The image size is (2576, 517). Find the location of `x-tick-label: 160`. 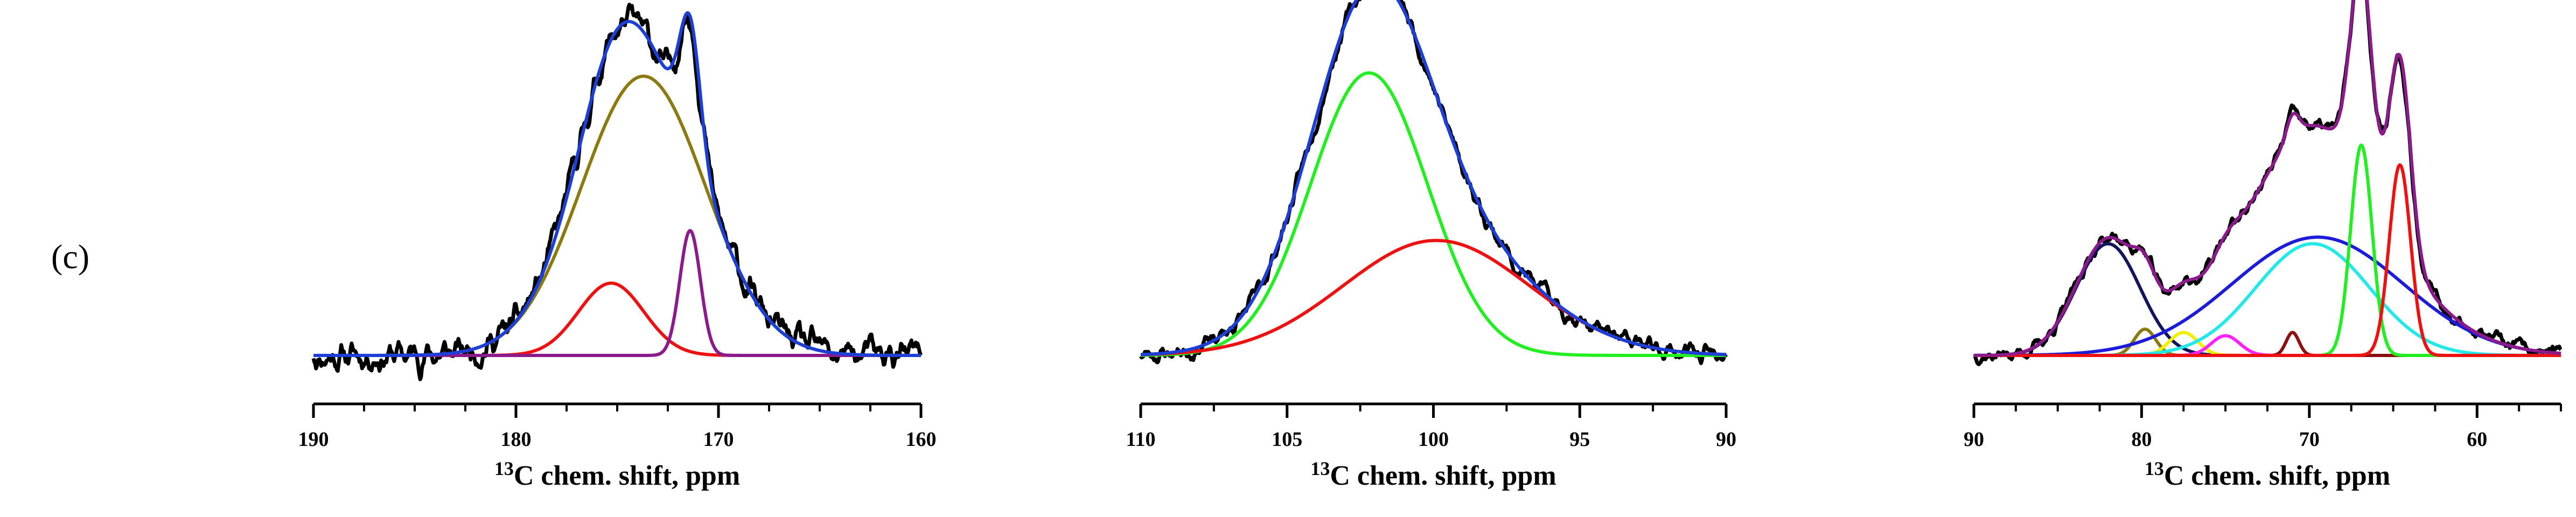

x-tick-label: 160 is located at coordinates (921, 439).